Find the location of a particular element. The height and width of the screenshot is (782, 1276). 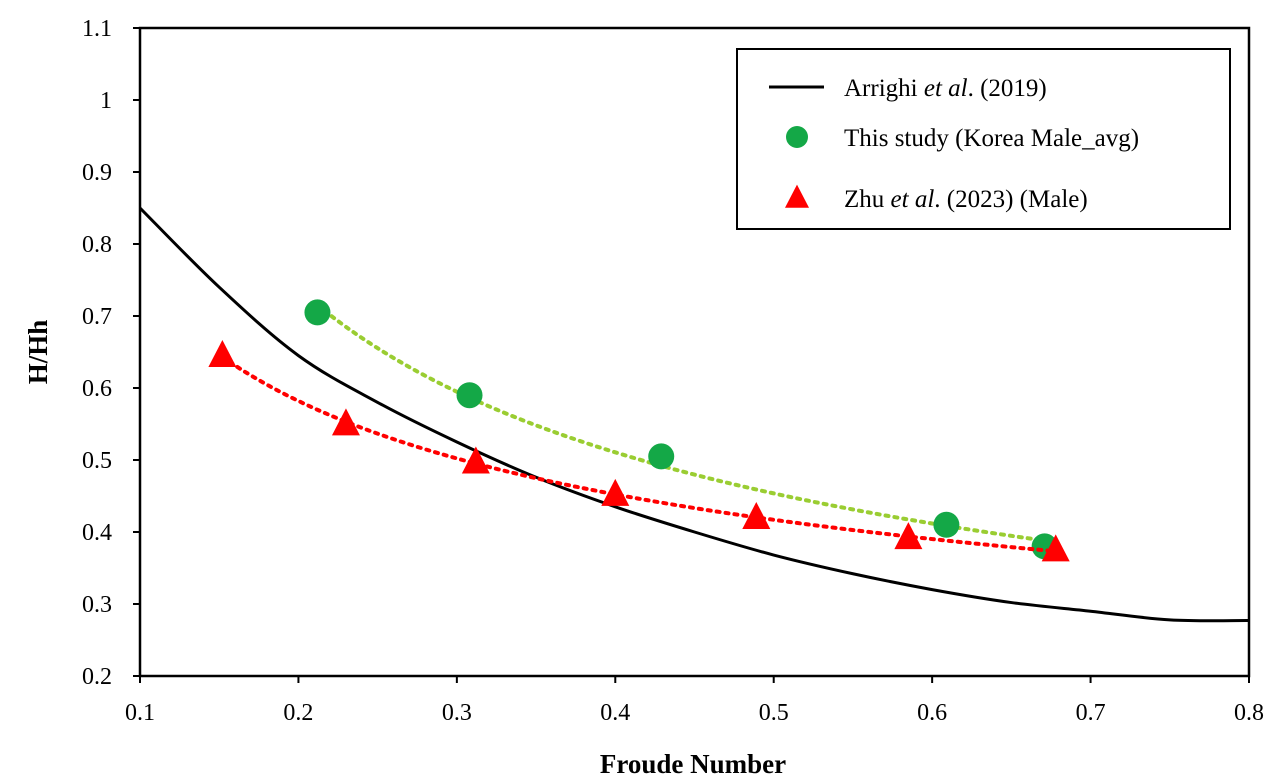

legend-triangle-swatch is located at coordinates (797, 196).